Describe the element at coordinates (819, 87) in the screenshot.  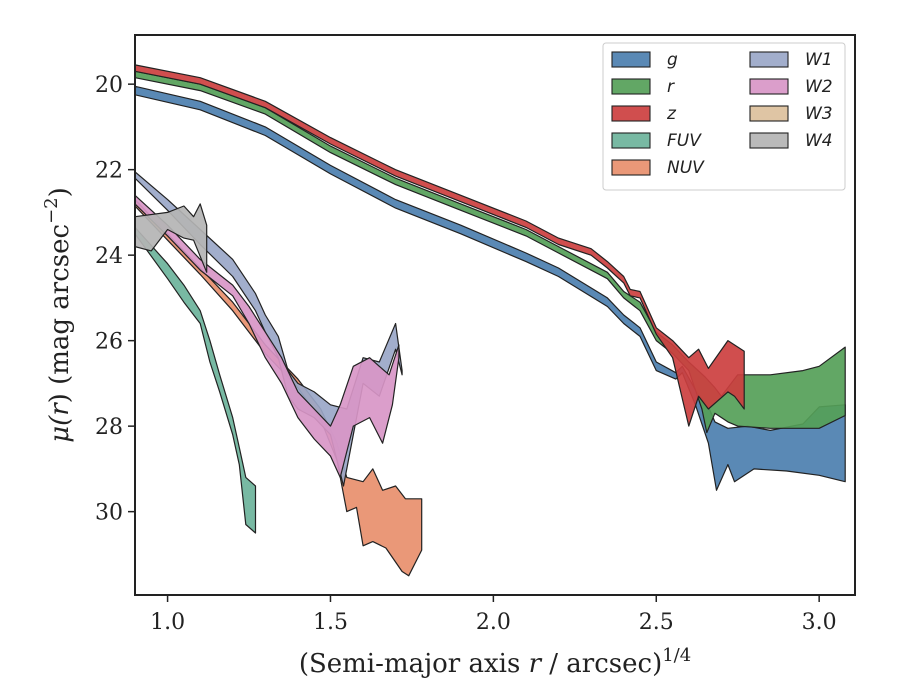
I see `legend-label: W2` at that location.